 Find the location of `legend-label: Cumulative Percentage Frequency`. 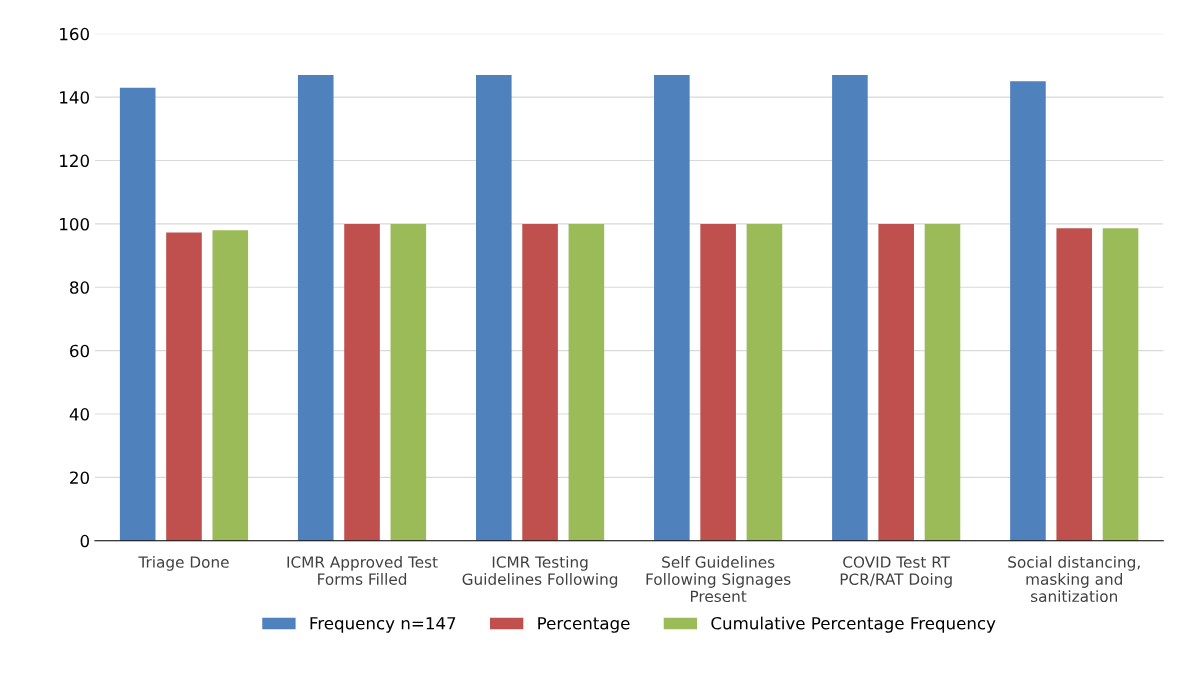

legend-label: Cumulative Percentage Frequency is located at coordinates (853, 624).